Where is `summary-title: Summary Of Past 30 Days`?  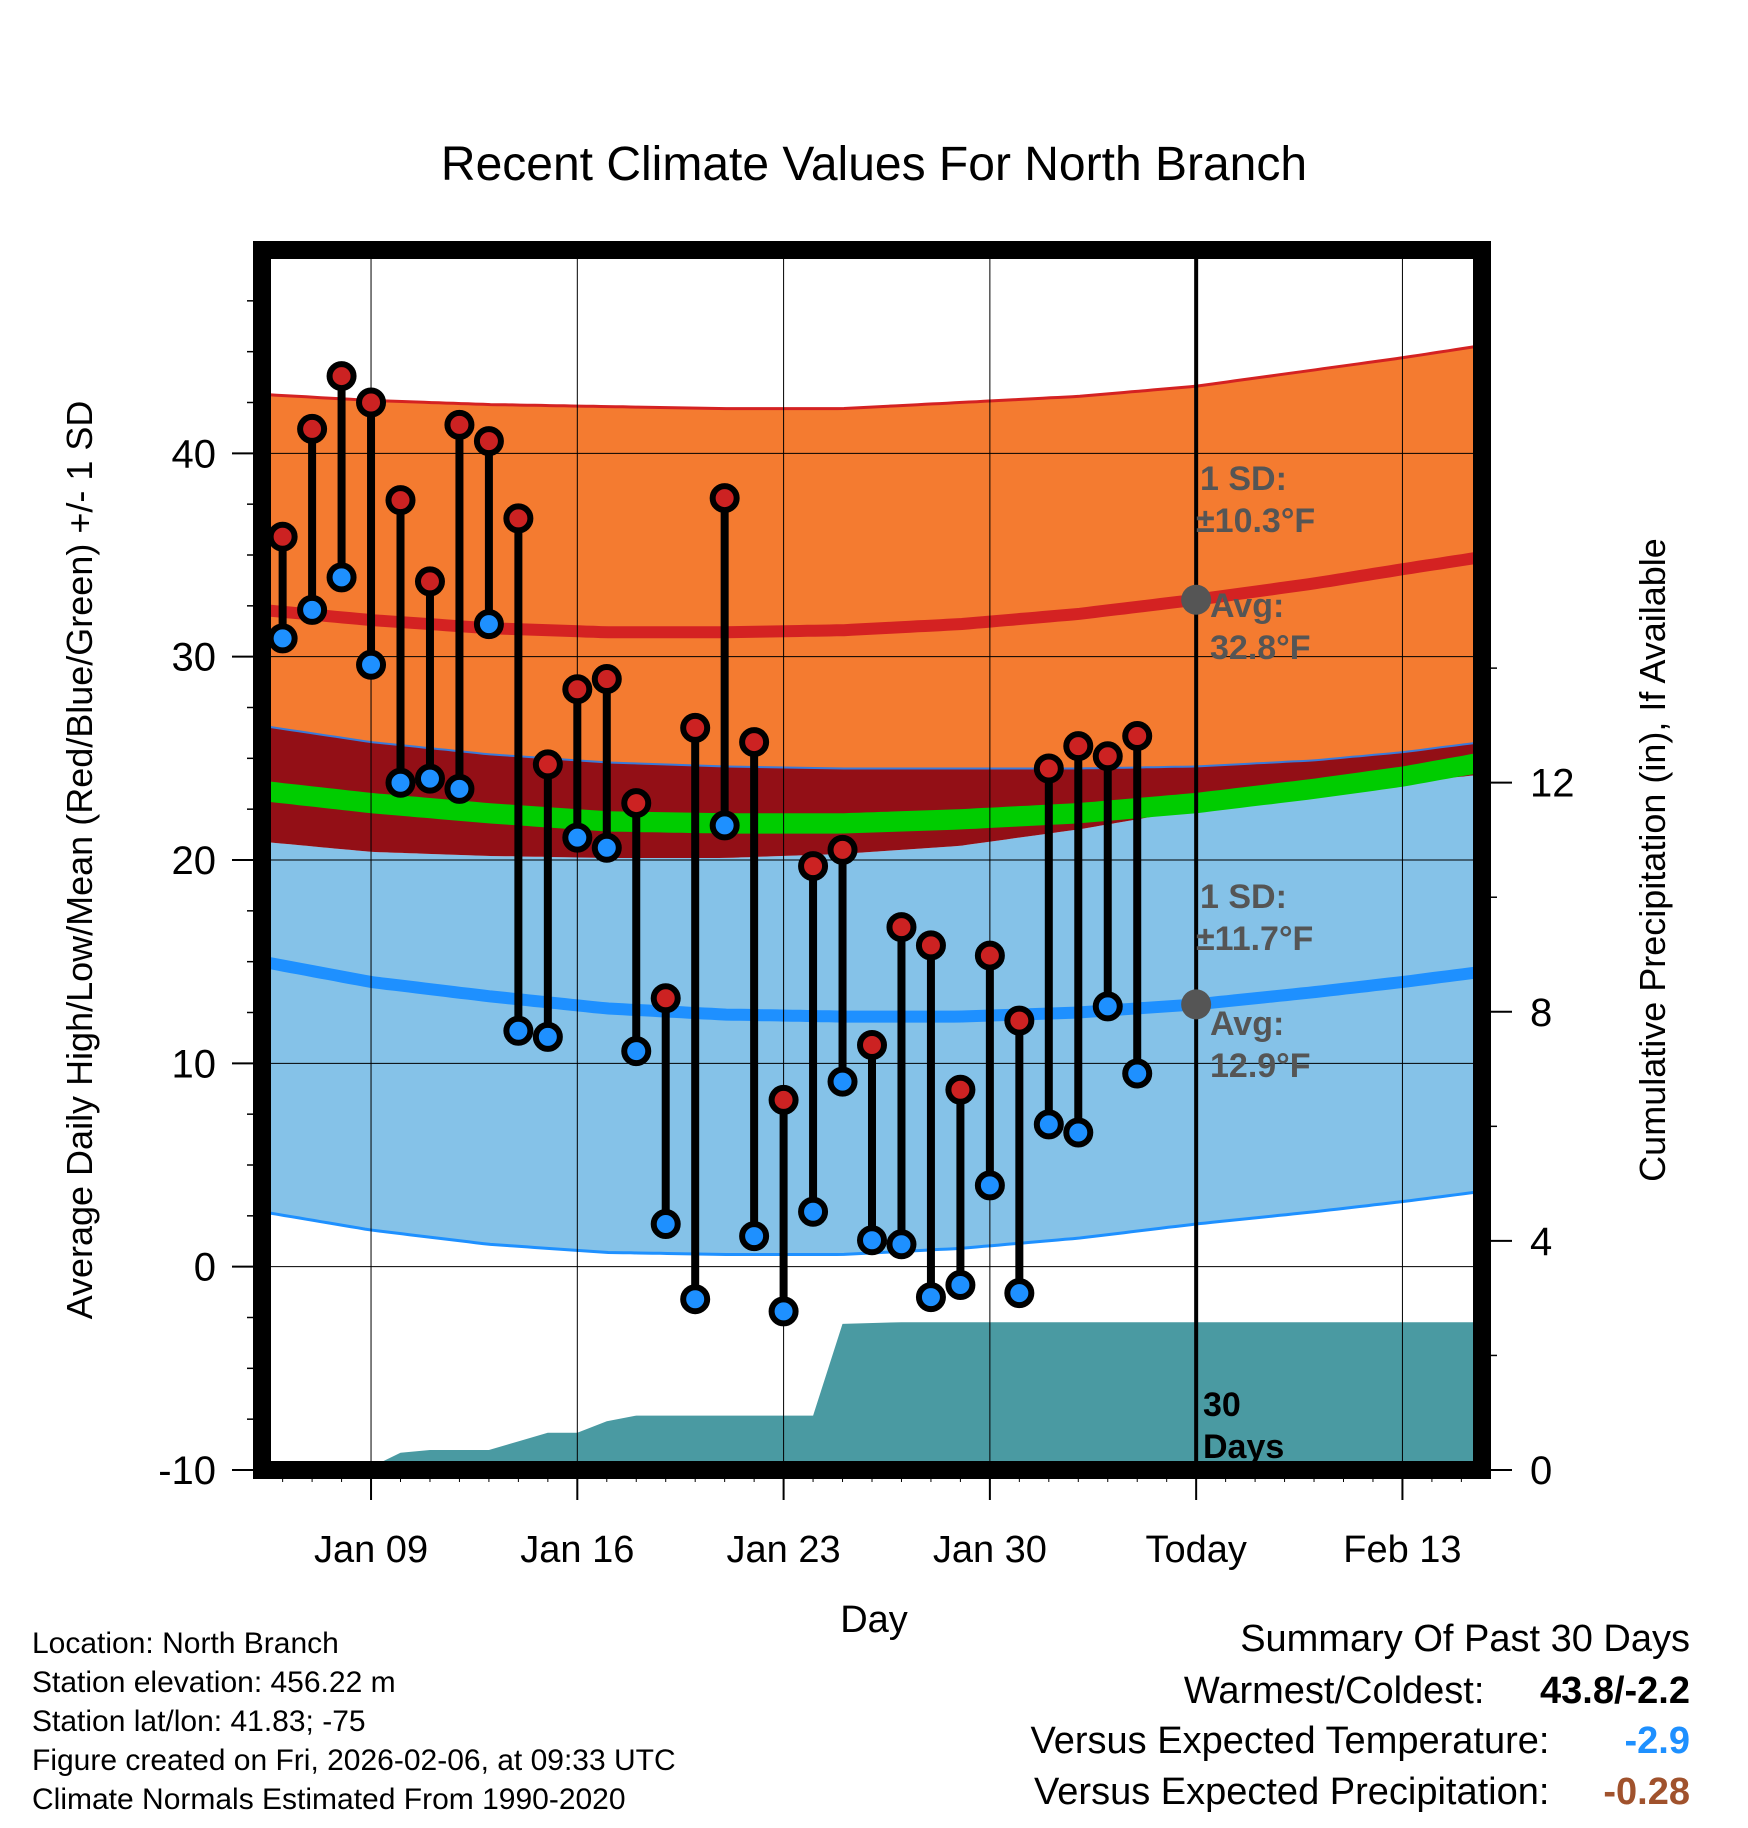
summary-title: Summary Of Past 30 Days is located at coordinates (1465, 1639).